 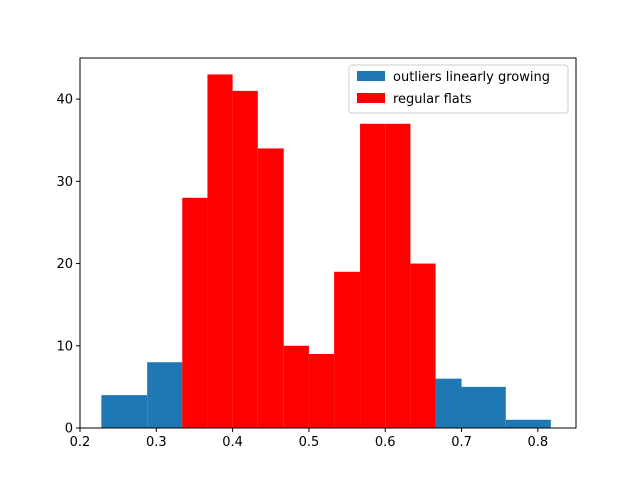 I want to click on legend-label: outliers linearly growing, so click(x=471, y=77).